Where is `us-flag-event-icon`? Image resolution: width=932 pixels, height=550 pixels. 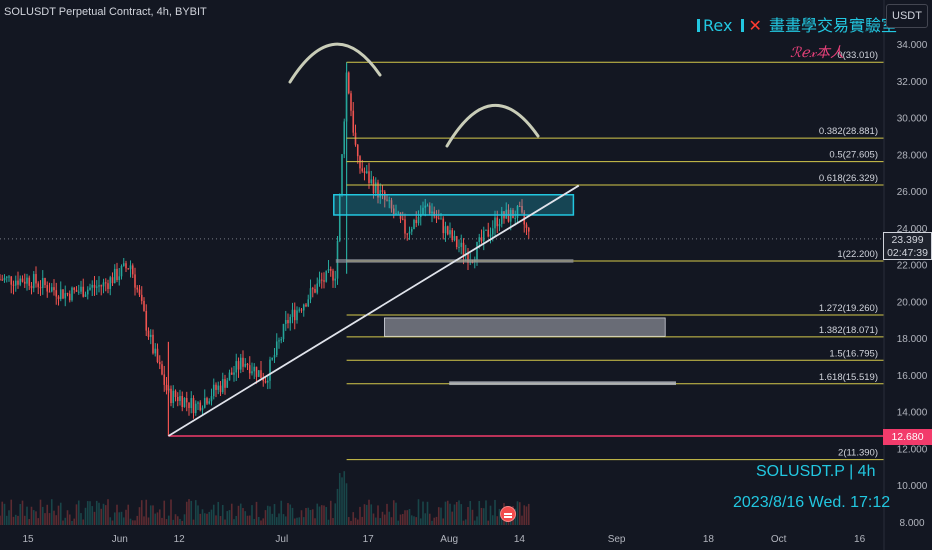
us-flag-event-icon is located at coordinates (508, 514).